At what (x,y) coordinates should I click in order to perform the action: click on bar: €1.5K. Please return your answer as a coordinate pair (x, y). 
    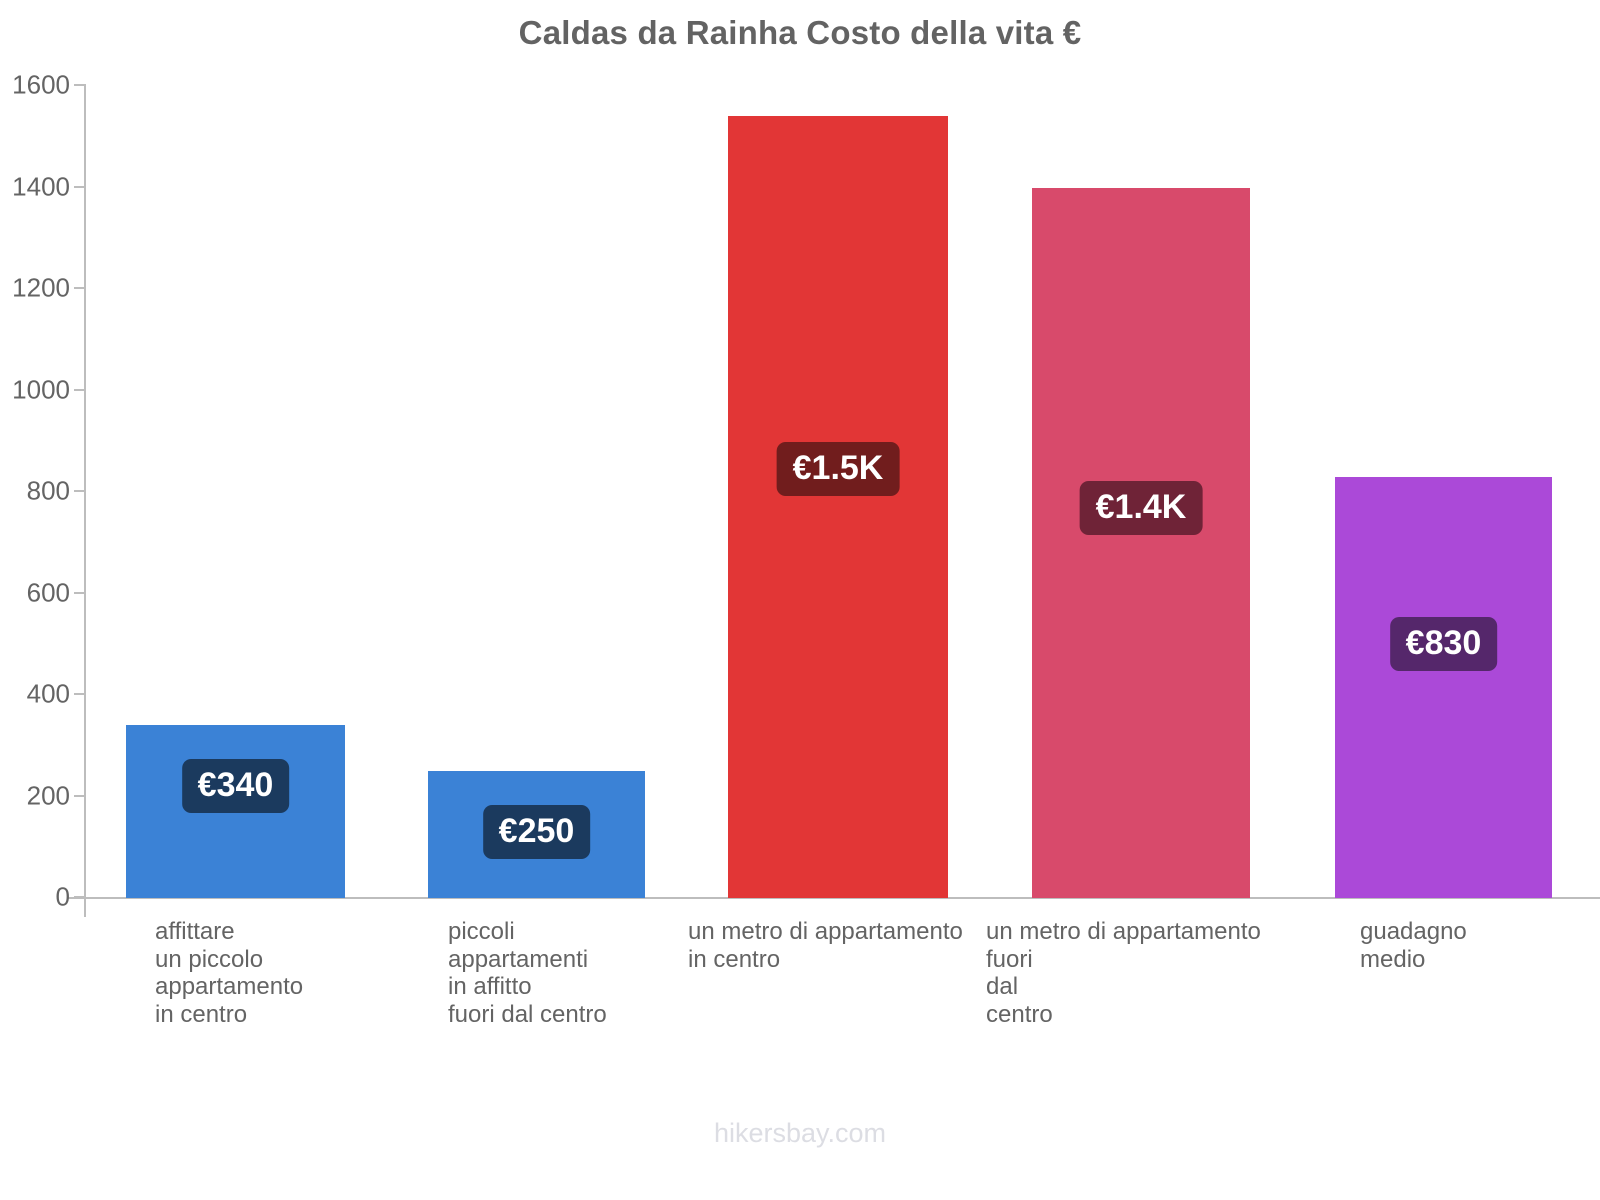
    Looking at the image, I should click on (838, 507).